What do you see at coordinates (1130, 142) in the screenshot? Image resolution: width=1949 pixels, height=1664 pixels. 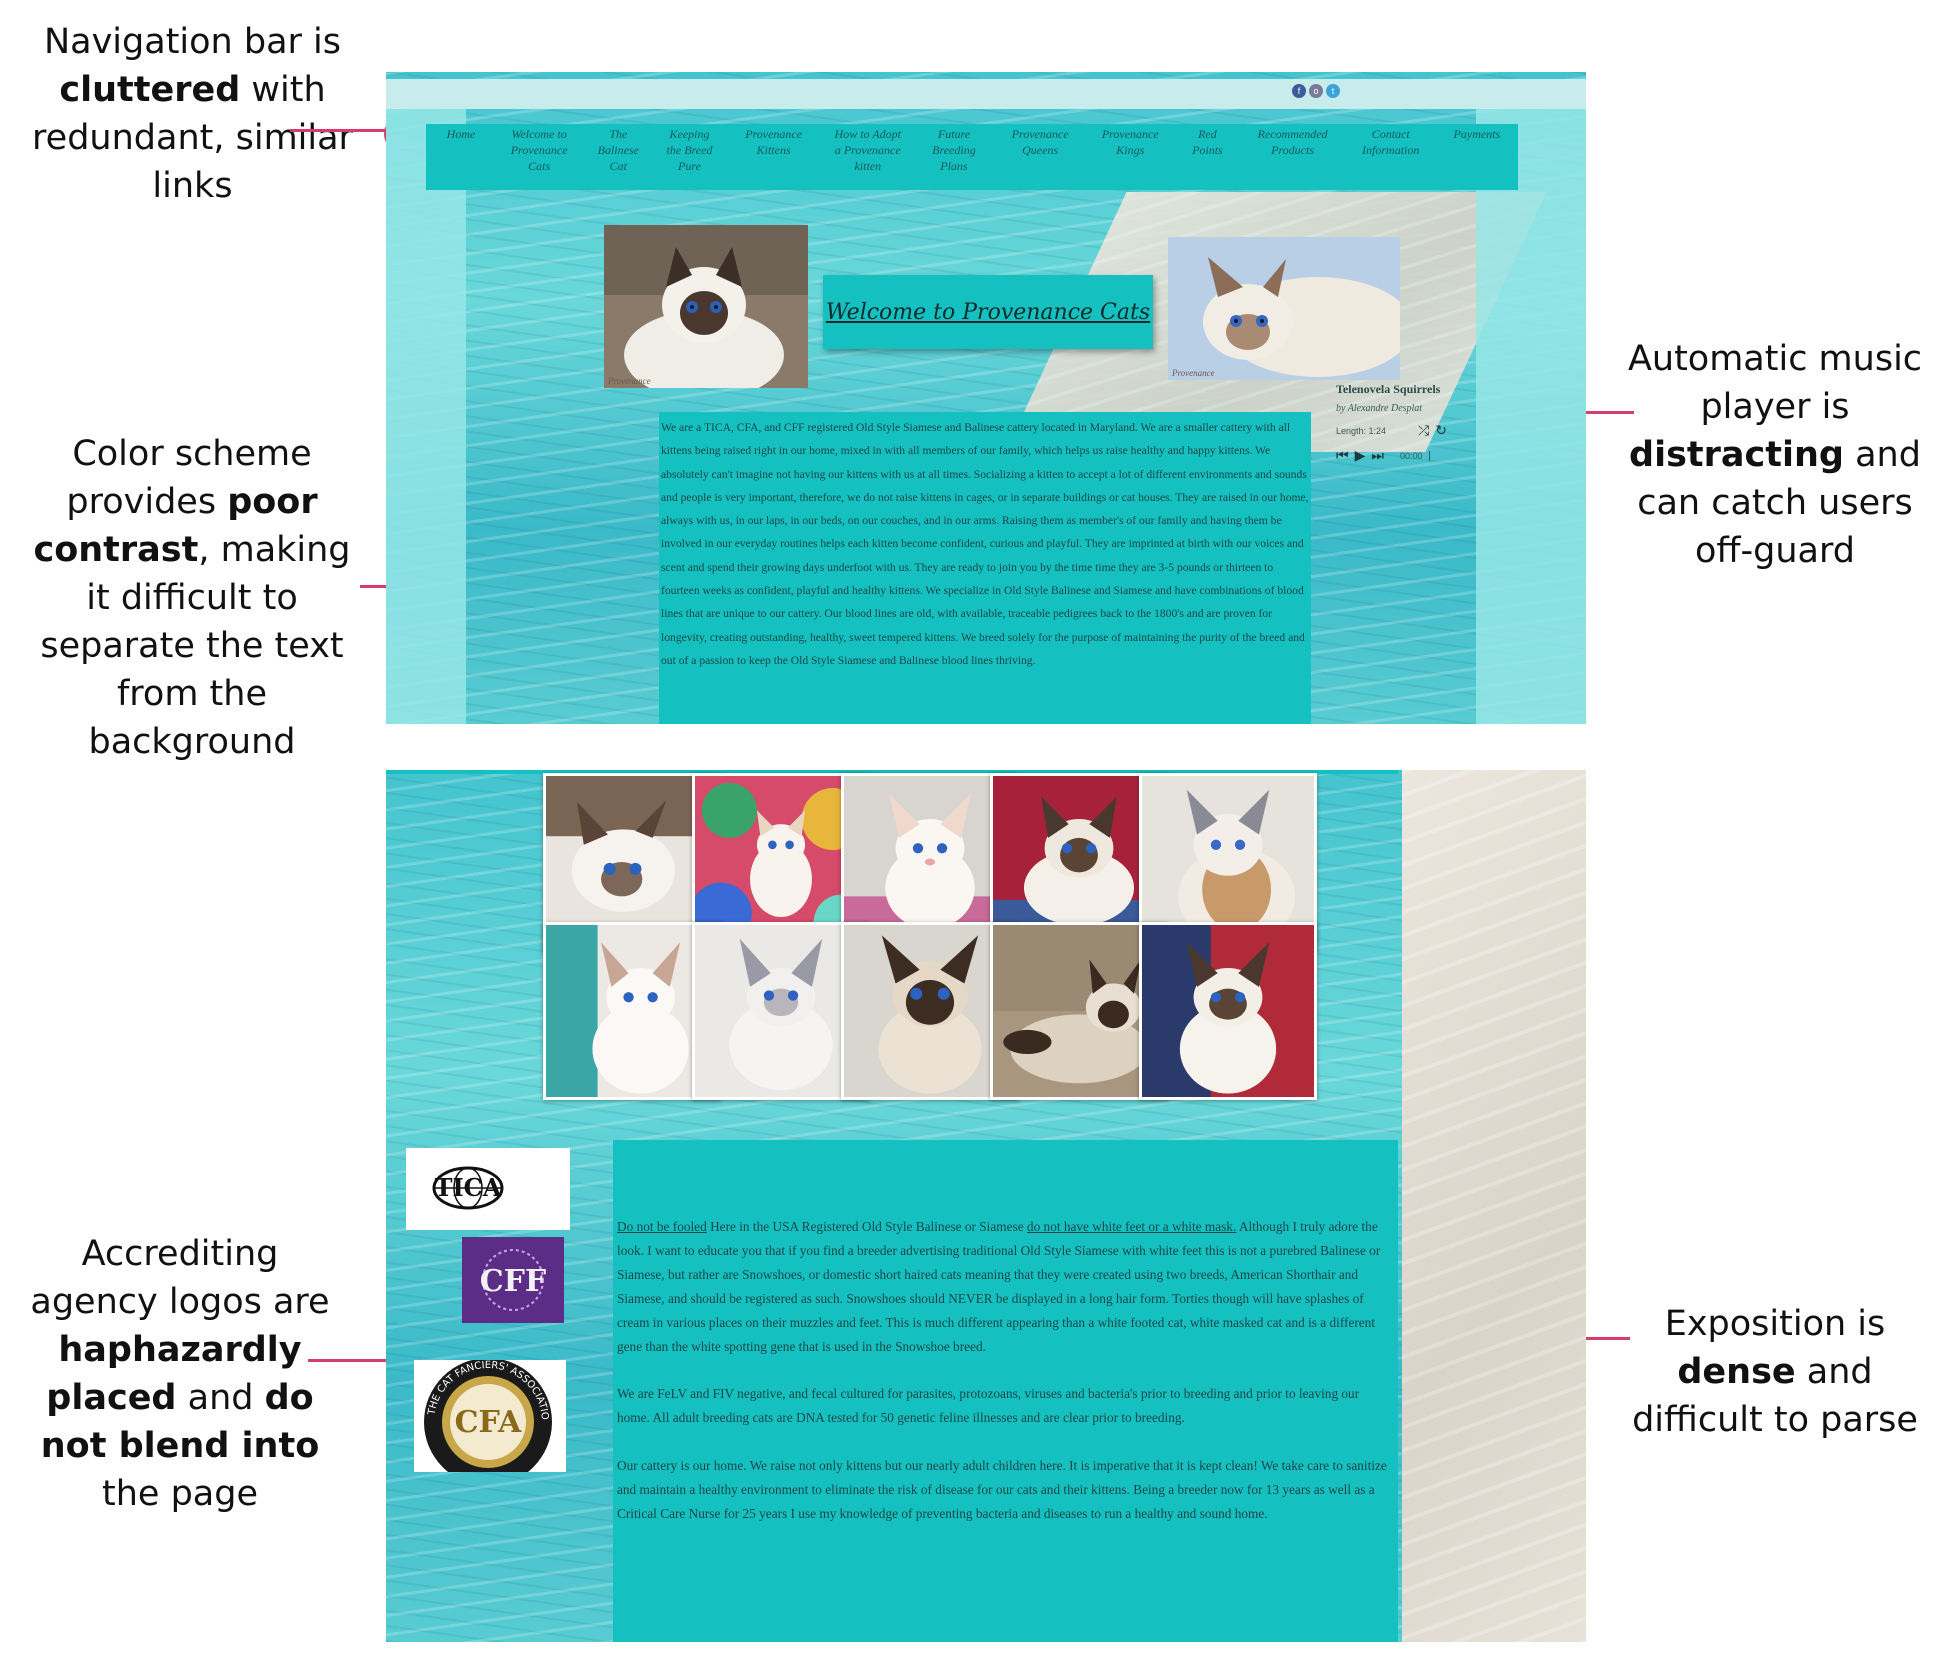 I see `nav-provenance-kings: Provenance Kings` at bounding box center [1130, 142].